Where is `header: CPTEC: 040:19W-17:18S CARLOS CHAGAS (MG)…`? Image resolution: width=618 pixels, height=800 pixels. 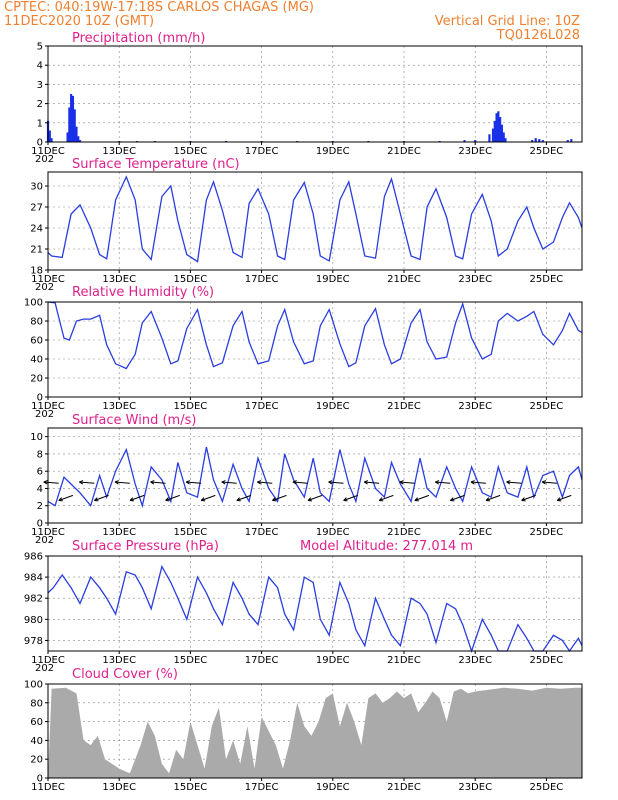
header: CPTEC: 040:19W-17:18S CARLOS CHAGAS (MG)… is located at coordinates (292, 21).